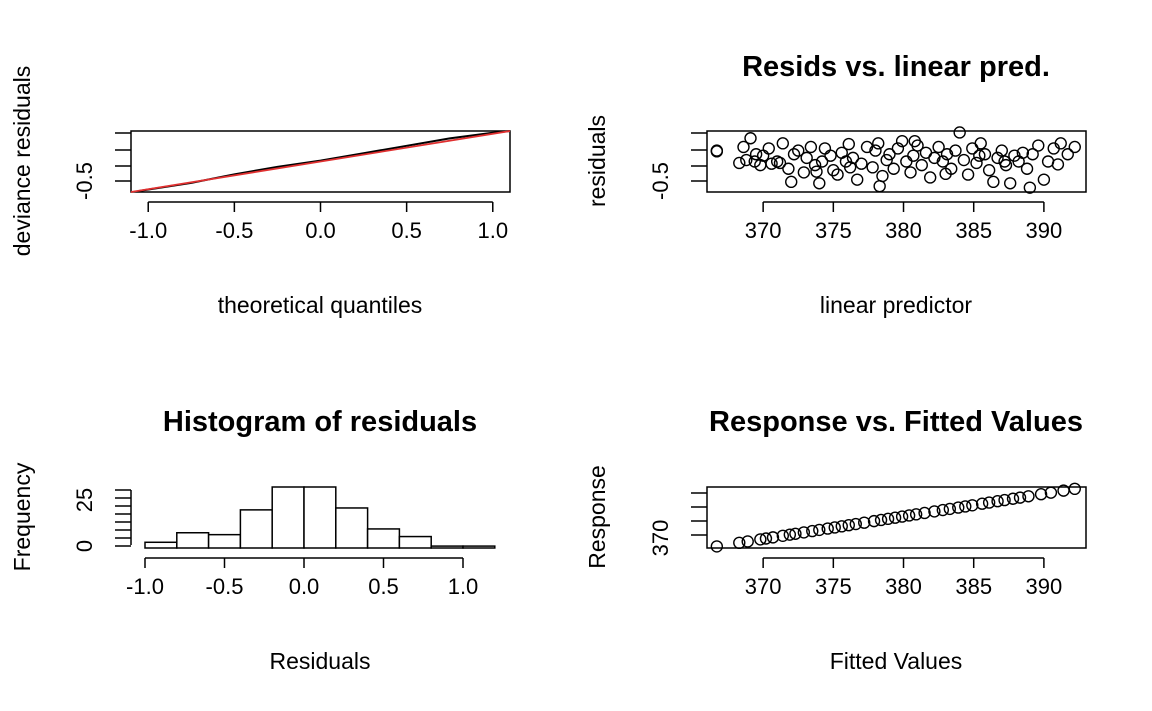 This screenshot has width=1152, height=711. What do you see at coordinates (84, 500) in the screenshot?
I see `hist-y-tick-label: 25` at bounding box center [84, 500].